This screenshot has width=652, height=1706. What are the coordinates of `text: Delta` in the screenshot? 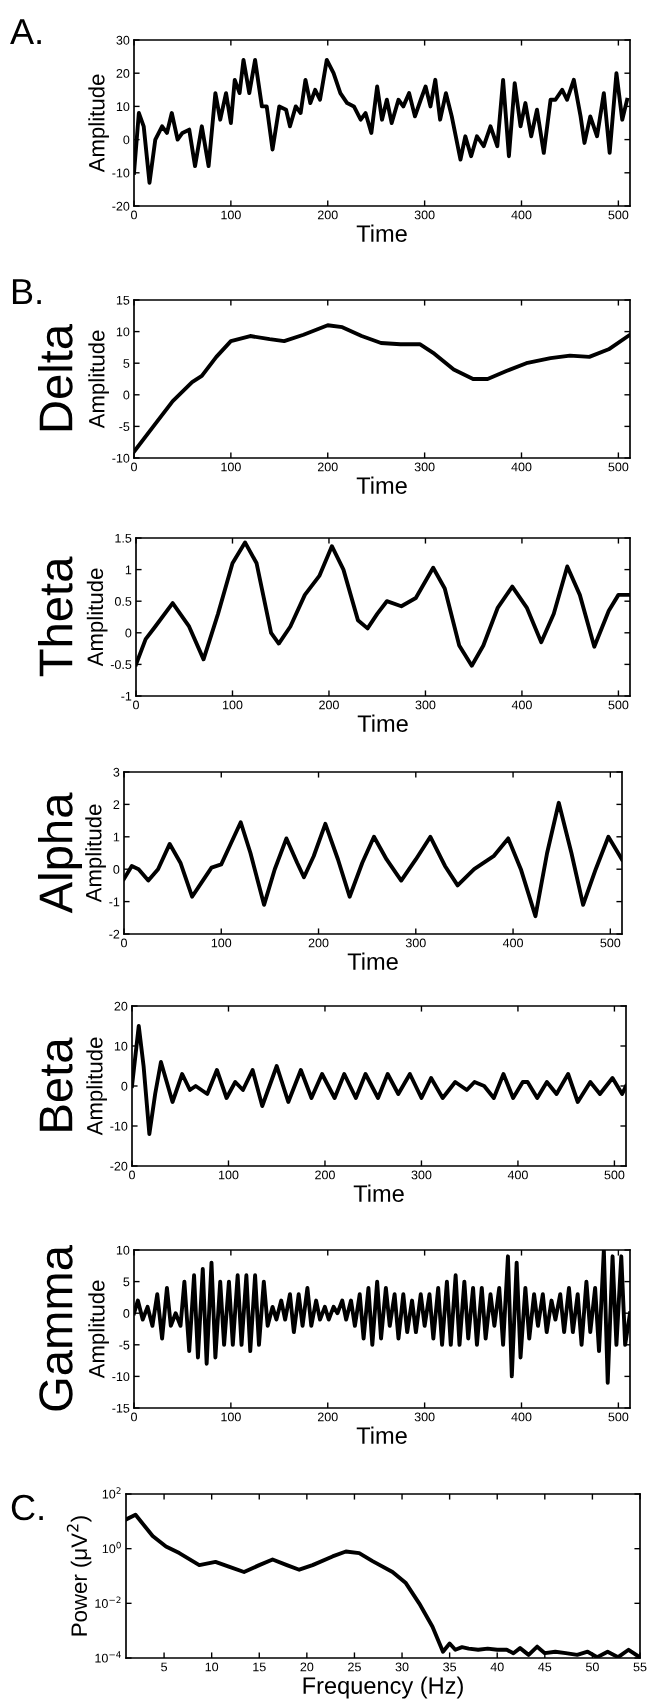 It's located at (55, 377).